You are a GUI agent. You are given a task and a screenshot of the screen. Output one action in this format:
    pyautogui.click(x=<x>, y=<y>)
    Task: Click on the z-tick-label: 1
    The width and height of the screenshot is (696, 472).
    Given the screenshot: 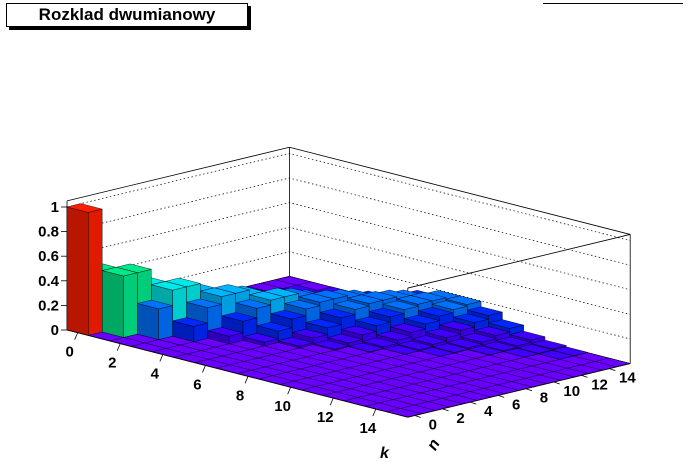 What is the action you would take?
    pyautogui.click(x=55, y=207)
    